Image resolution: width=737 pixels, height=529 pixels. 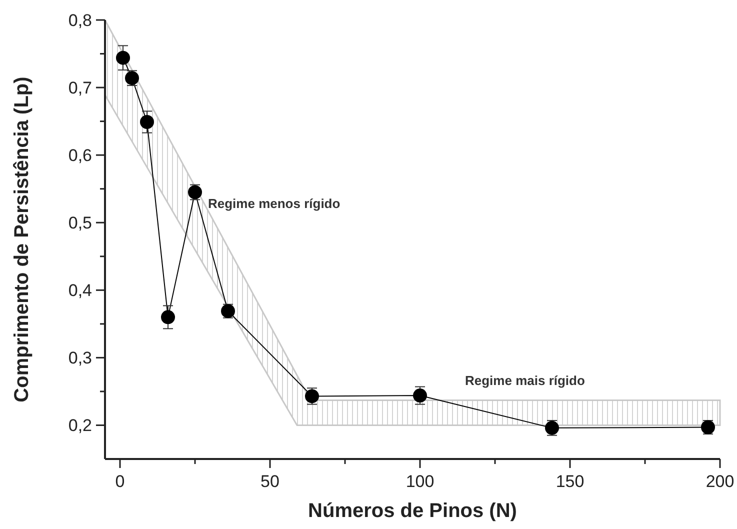 What do you see at coordinates (22, 239) in the screenshot?
I see `y-axis-title: Comprimento de Persistência (Lp)` at bounding box center [22, 239].